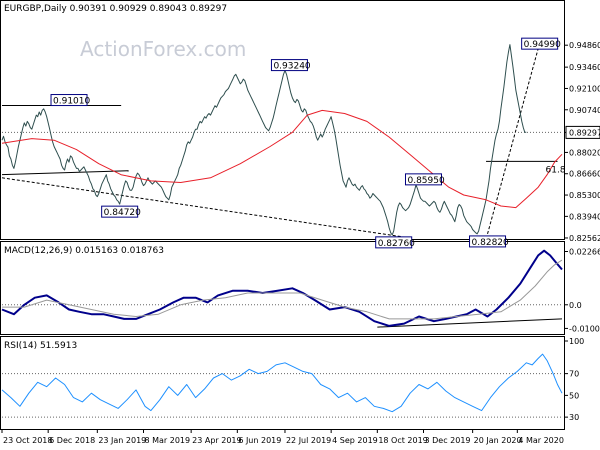 The image size is (600, 450). Describe the element at coordinates (584, 45) in the screenshot. I see `price-y-tick-label: 0.94860` at that location.